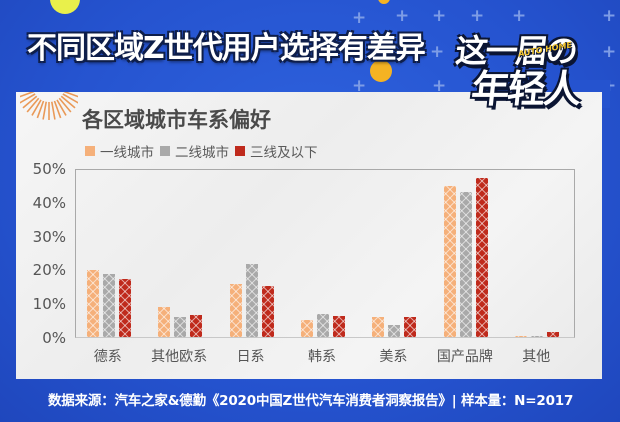 The height and width of the screenshot is (422, 620). I want to click on y-tick-label: 50%, so click(49, 169).